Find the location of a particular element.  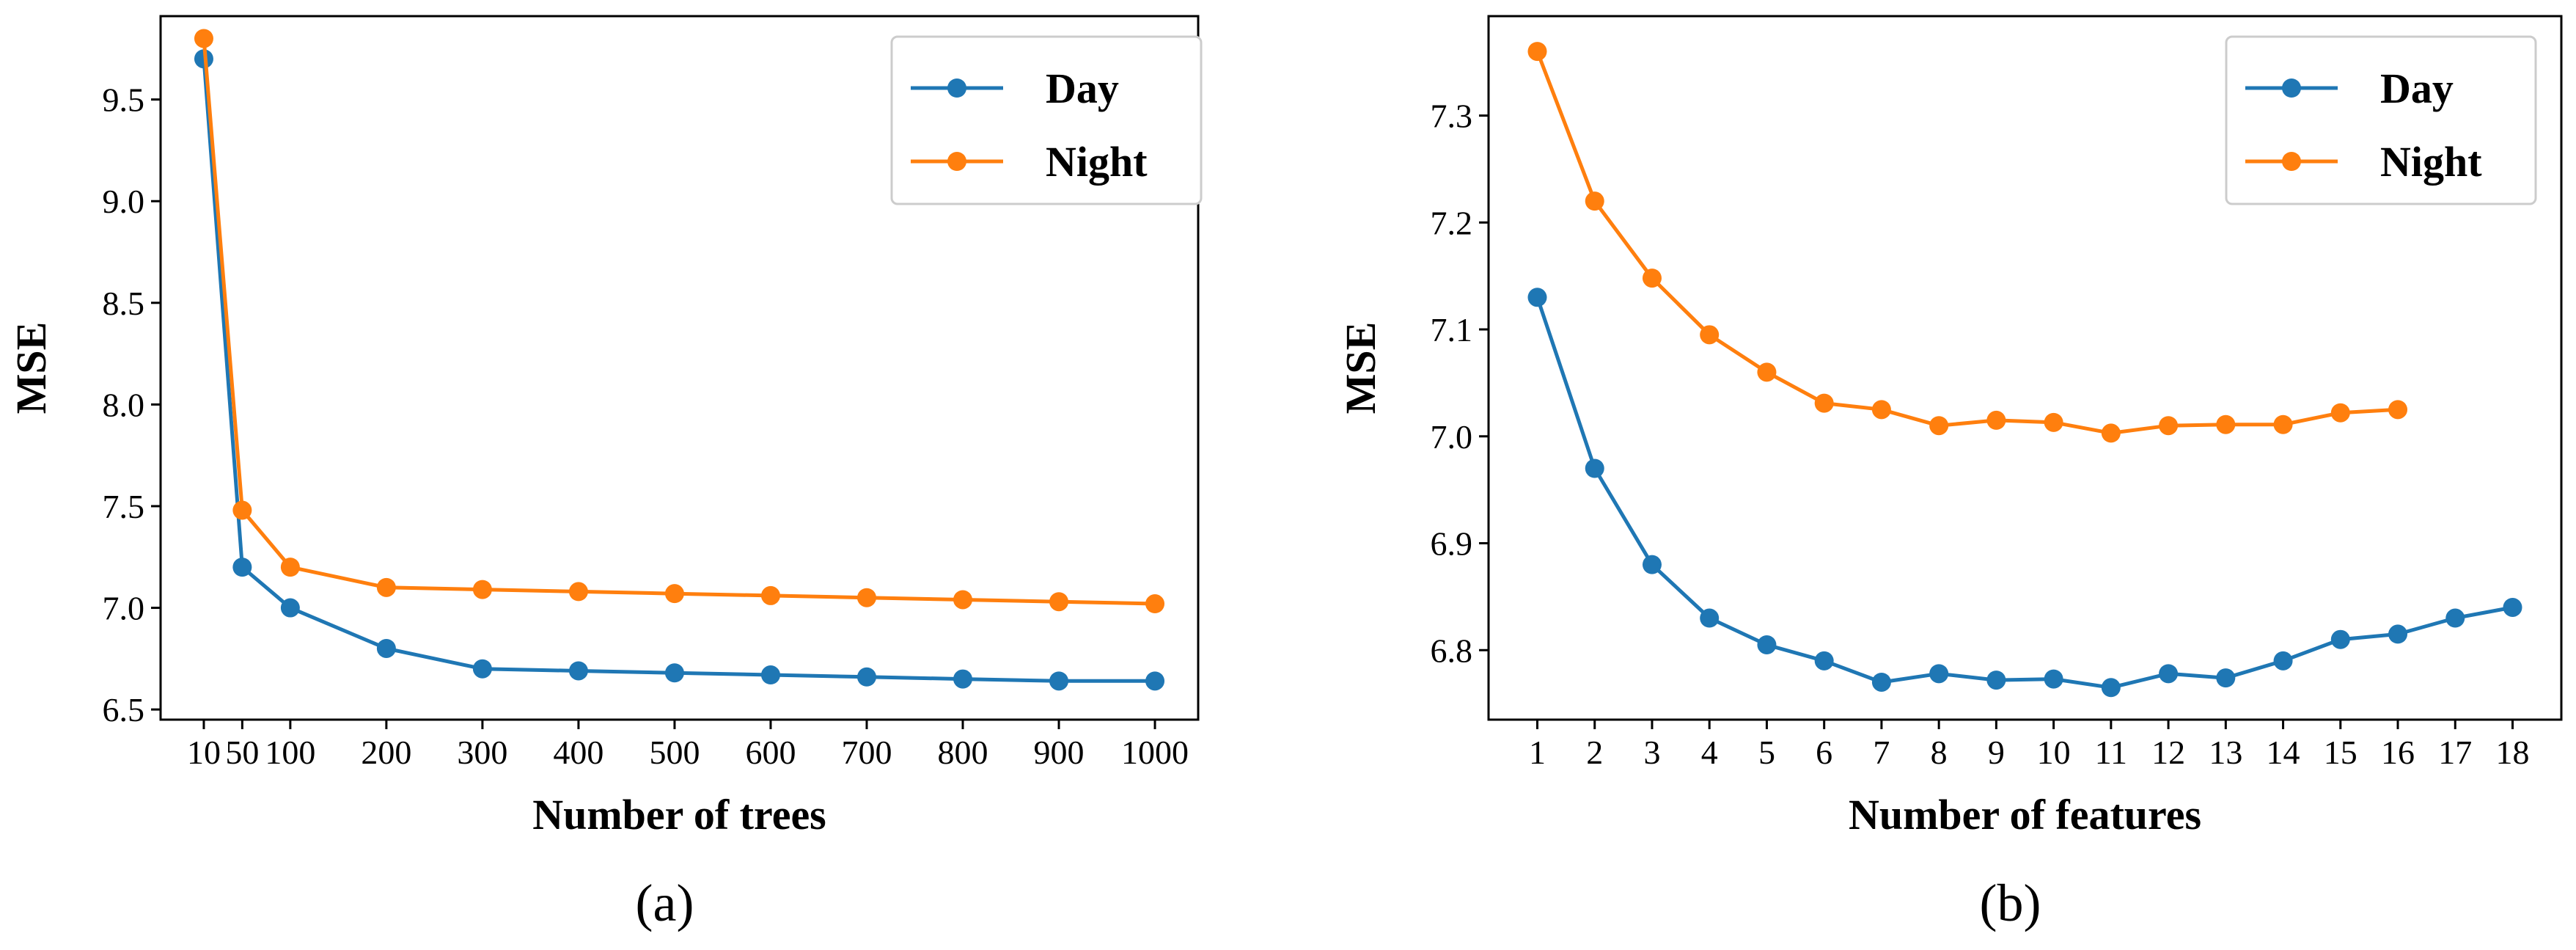

y-tick-label: 8.5 is located at coordinates (124, 303).